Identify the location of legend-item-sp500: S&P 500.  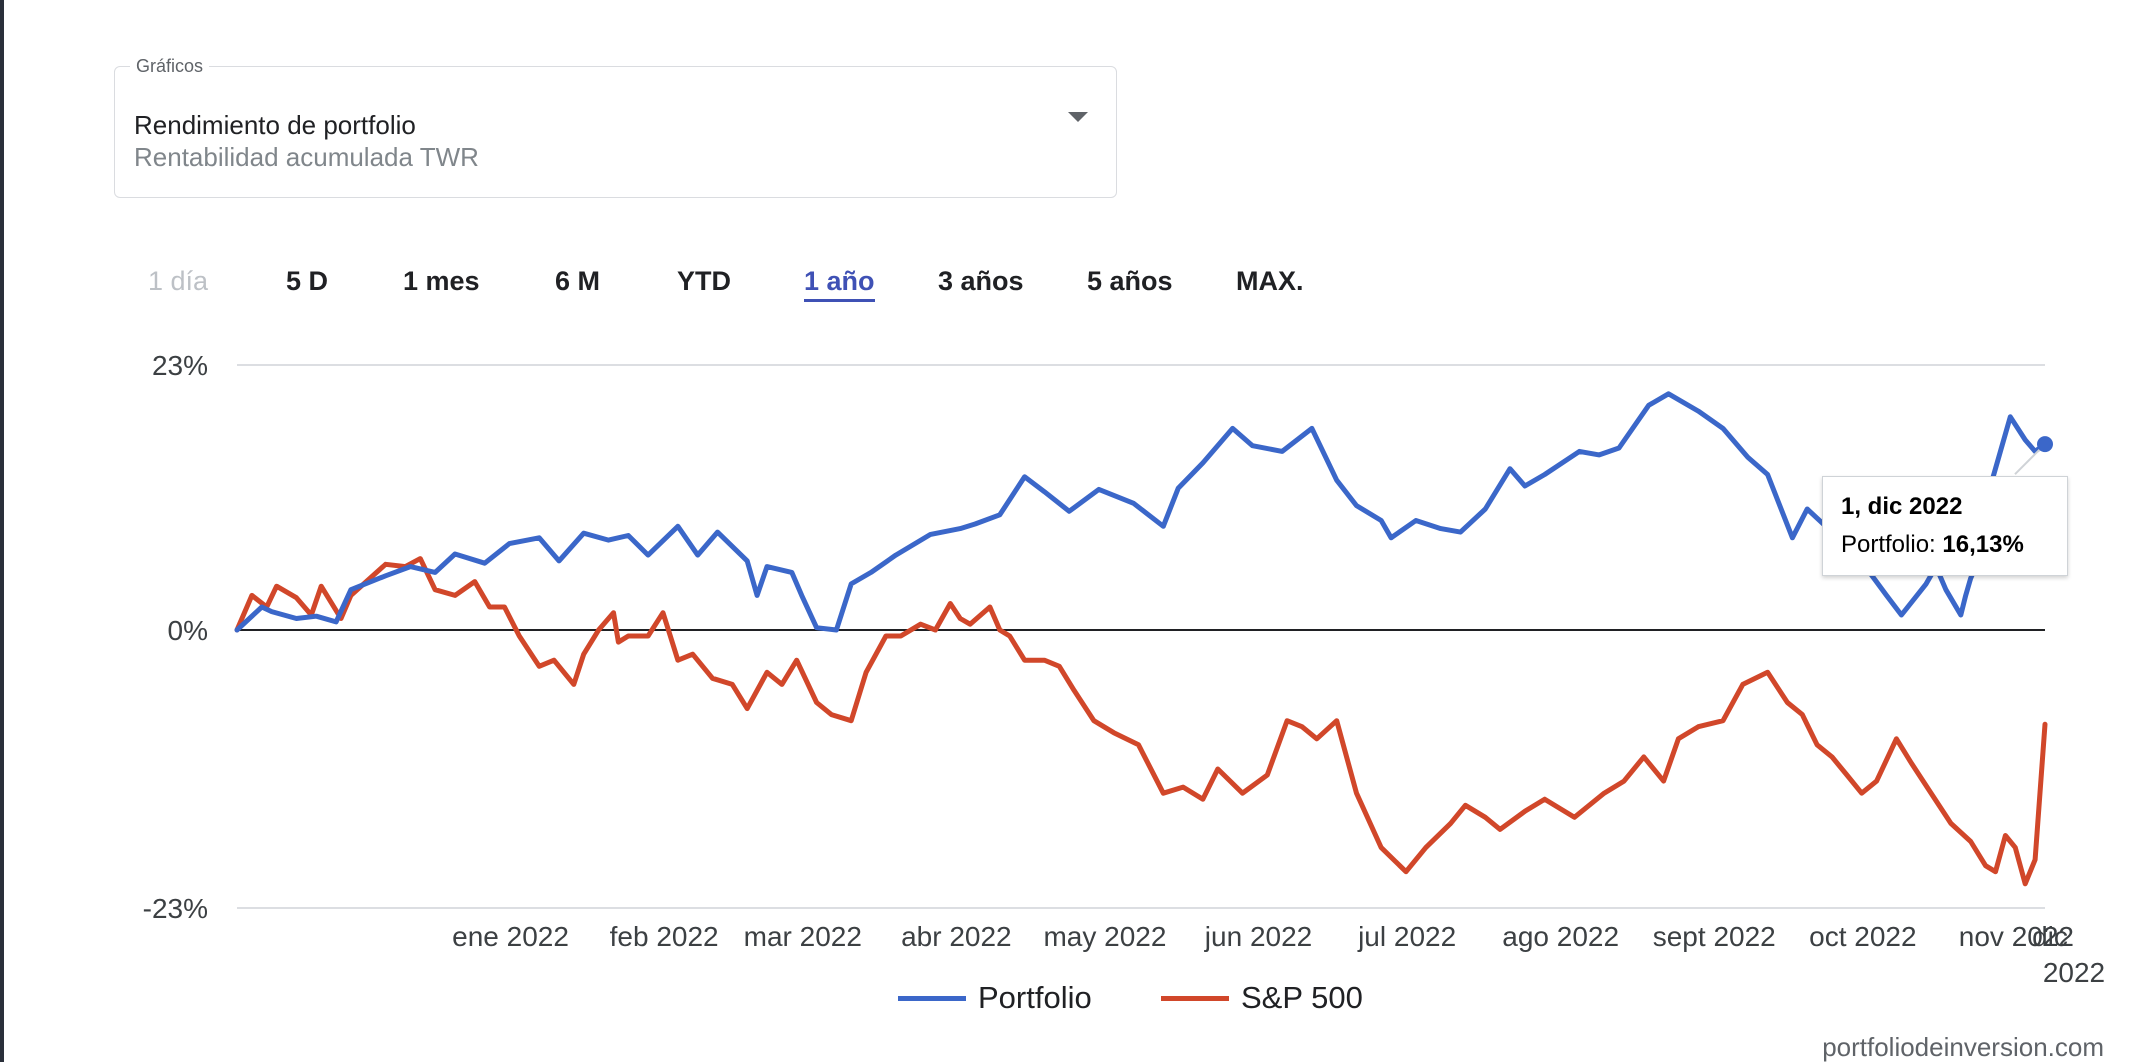
(1262, 998).